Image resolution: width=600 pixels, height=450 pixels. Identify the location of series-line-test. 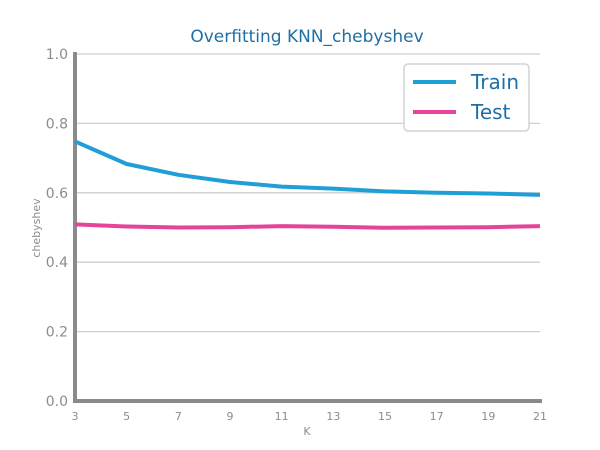
(307, 226).